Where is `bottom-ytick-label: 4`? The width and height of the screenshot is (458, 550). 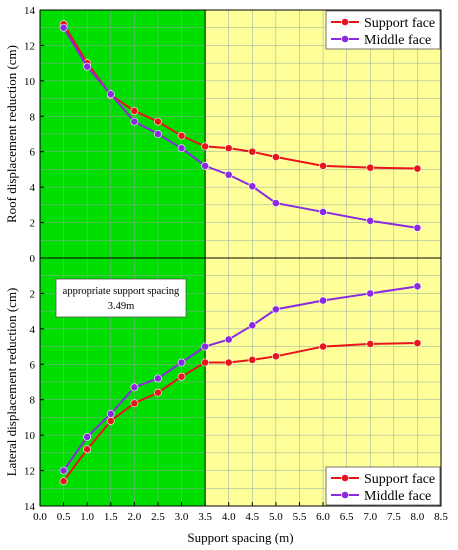 bottom-ytick-label: 4 is located at coordinates (33, 330).